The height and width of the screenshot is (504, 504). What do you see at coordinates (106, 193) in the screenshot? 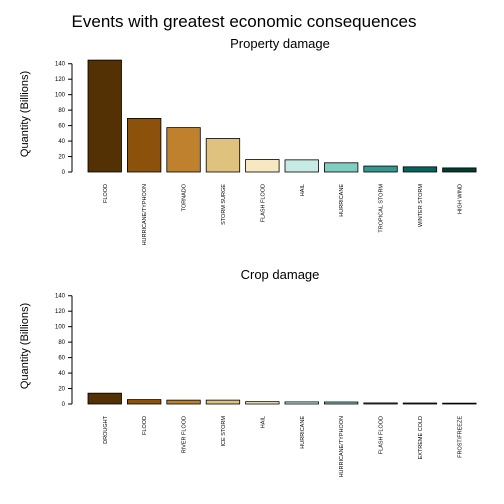
I see `property-category-label: FLOOD` at bounding box center [106, 193].